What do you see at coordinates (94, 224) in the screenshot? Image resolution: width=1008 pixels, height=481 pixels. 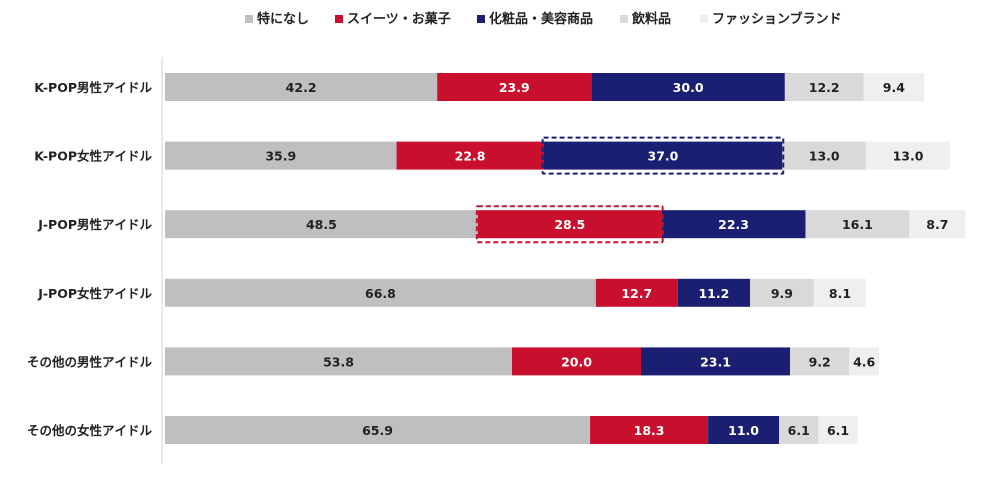 I see `category-label: J-POP男性アイドル` at bounding box center [94, 224].